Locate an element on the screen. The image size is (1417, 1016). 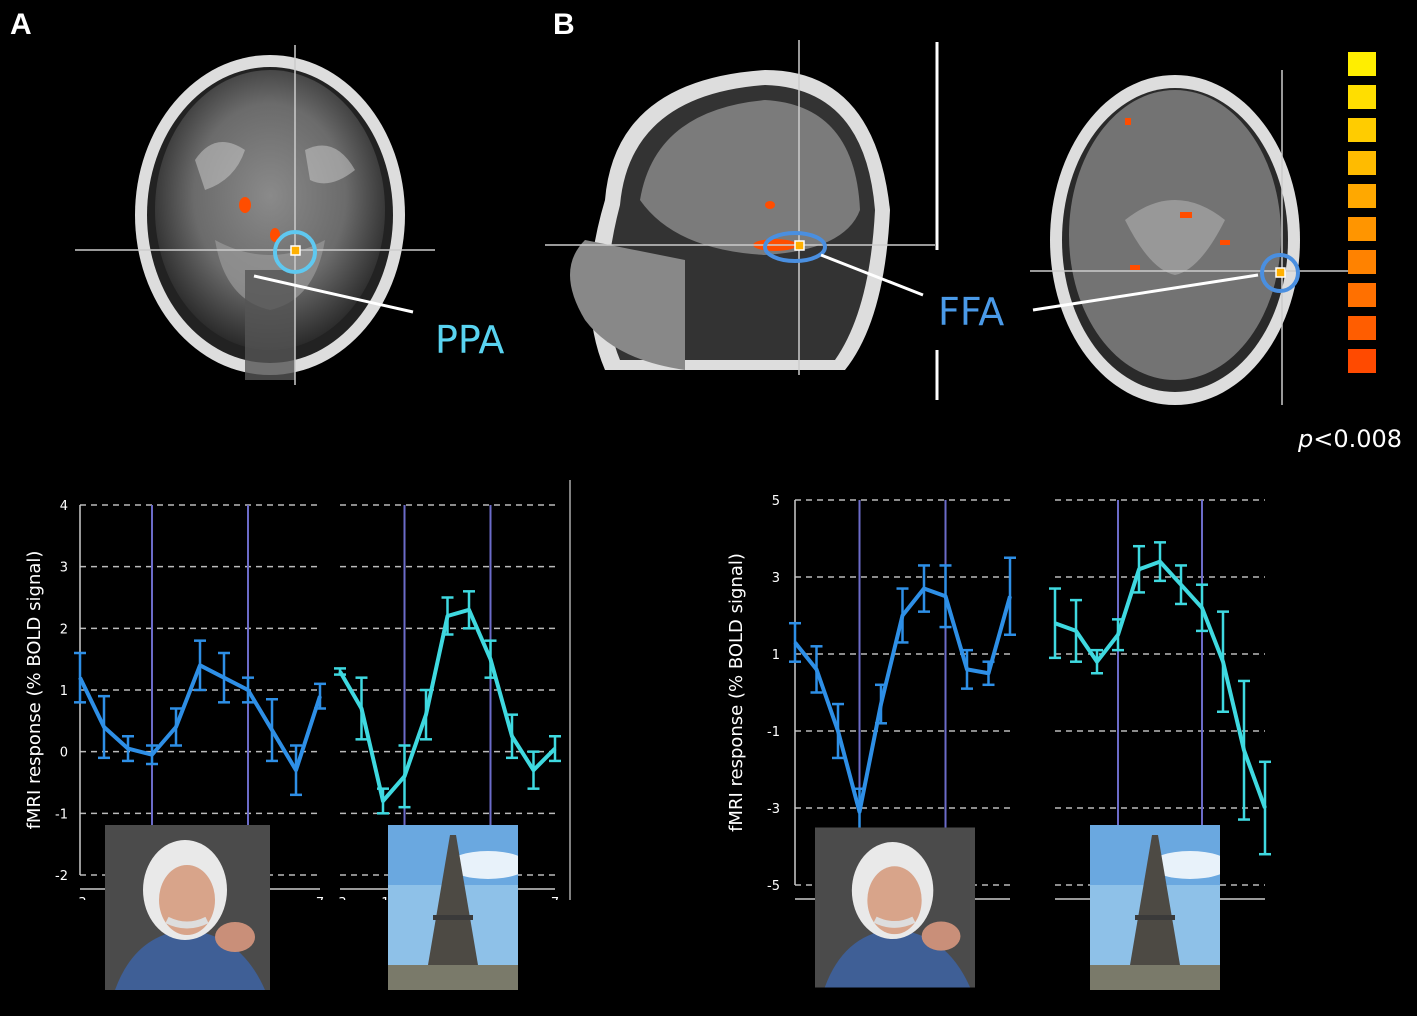
ppa-roi-circle is located at coordinates (295, 252).